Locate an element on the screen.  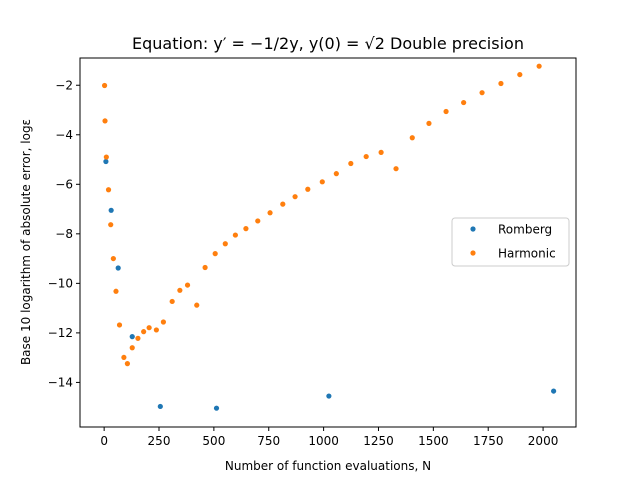
x-tick-label: 1500 is located at coordinates (433, 441).